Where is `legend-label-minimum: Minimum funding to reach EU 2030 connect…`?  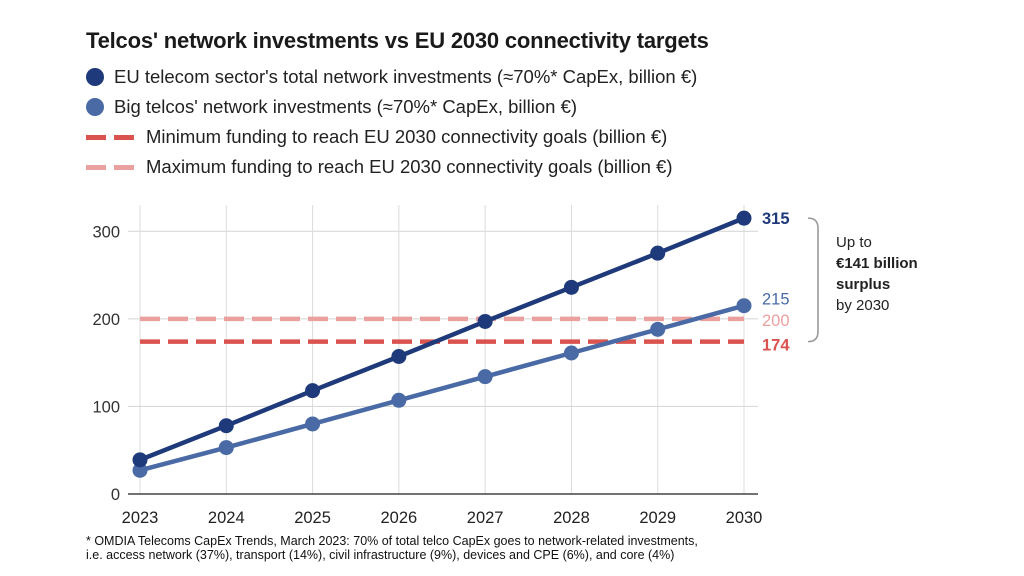
legend-label-minimum: Minimum funding to reach EU 2030 connect… is located at coordinates (407, 136).